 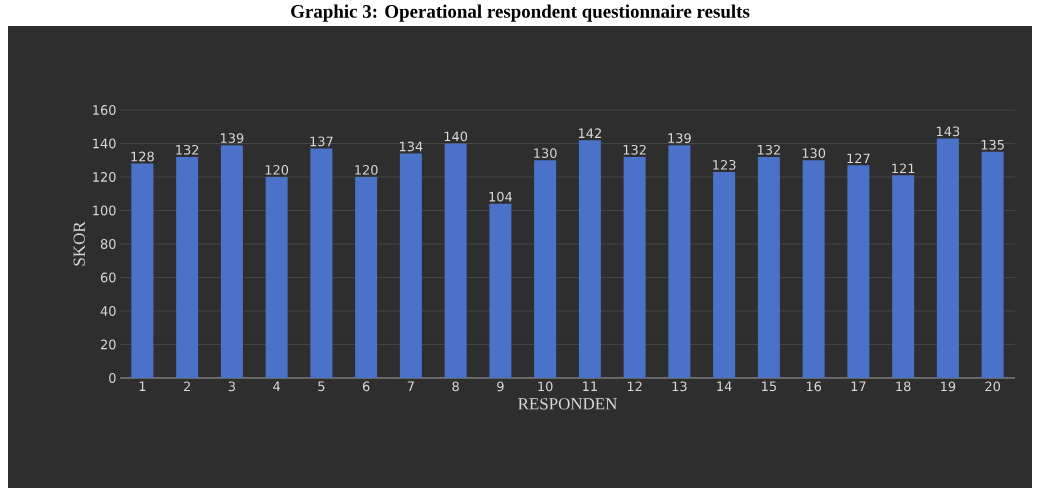 I want to click on data-label: 127, so click(x=858, y=158).